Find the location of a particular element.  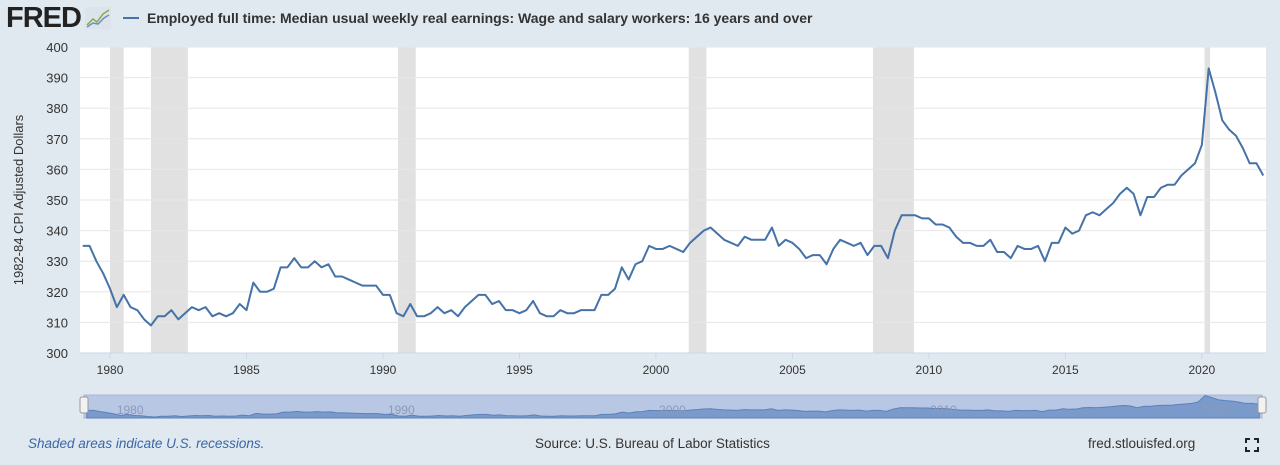

x-tick-label: 2015 is located at coordinates (1065, 370).